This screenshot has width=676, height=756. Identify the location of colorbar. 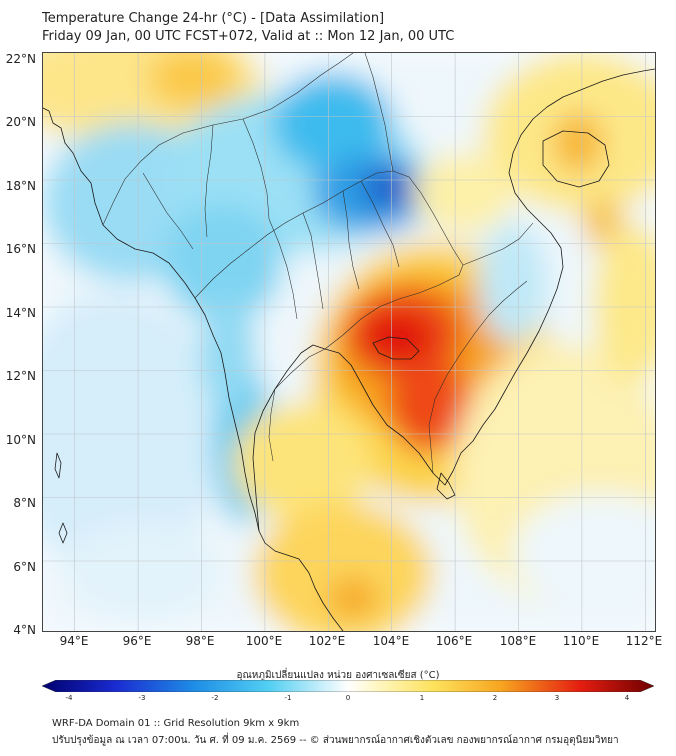
(348, 686).